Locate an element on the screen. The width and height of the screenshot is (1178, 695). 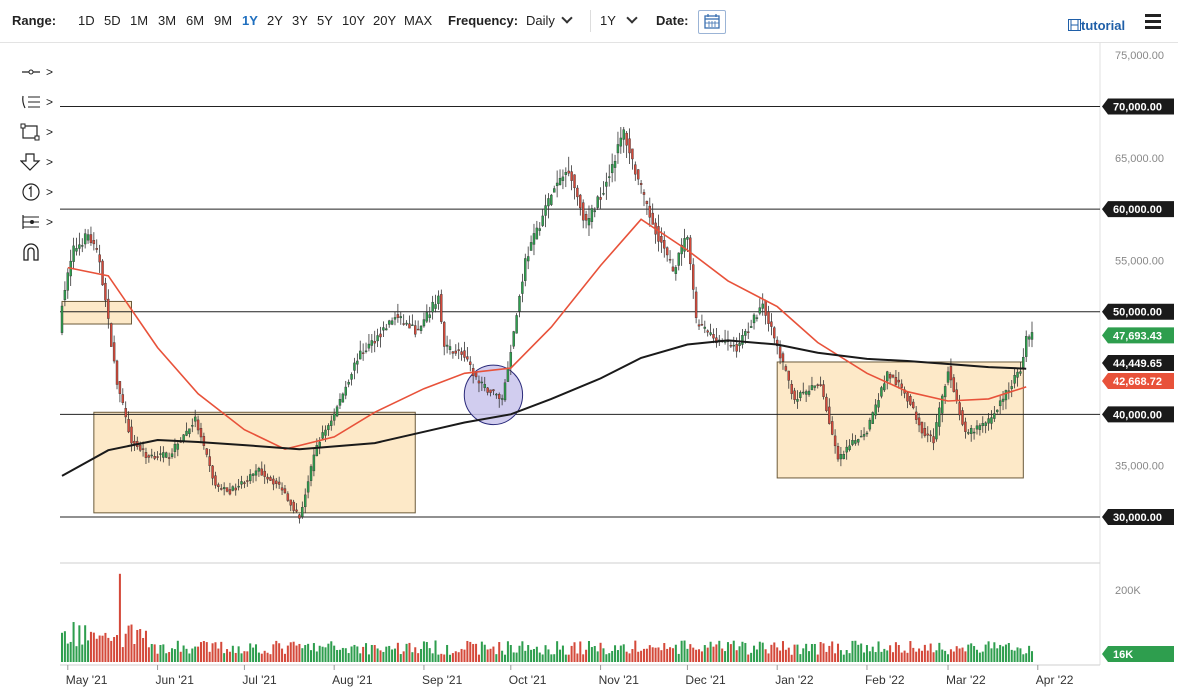
range-1m: 1M is located at coordinates (139, 20).